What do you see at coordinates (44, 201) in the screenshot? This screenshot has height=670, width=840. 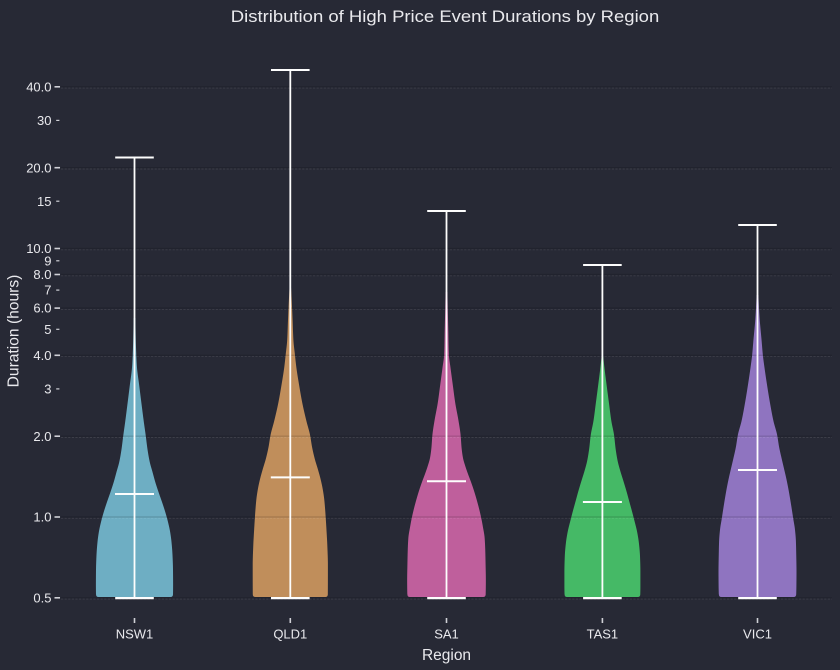 I see `svg-text: 15` at bounding box center [44, 201].